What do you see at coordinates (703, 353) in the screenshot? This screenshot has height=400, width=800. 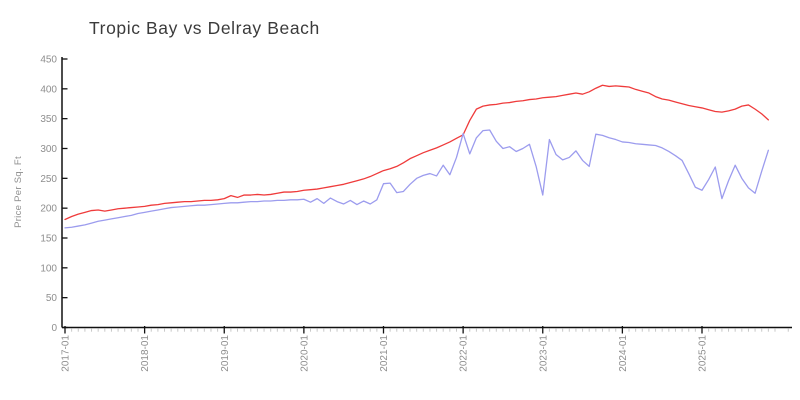 I see `x-tick-label: 2025-01` at bounding box center [703, 353].